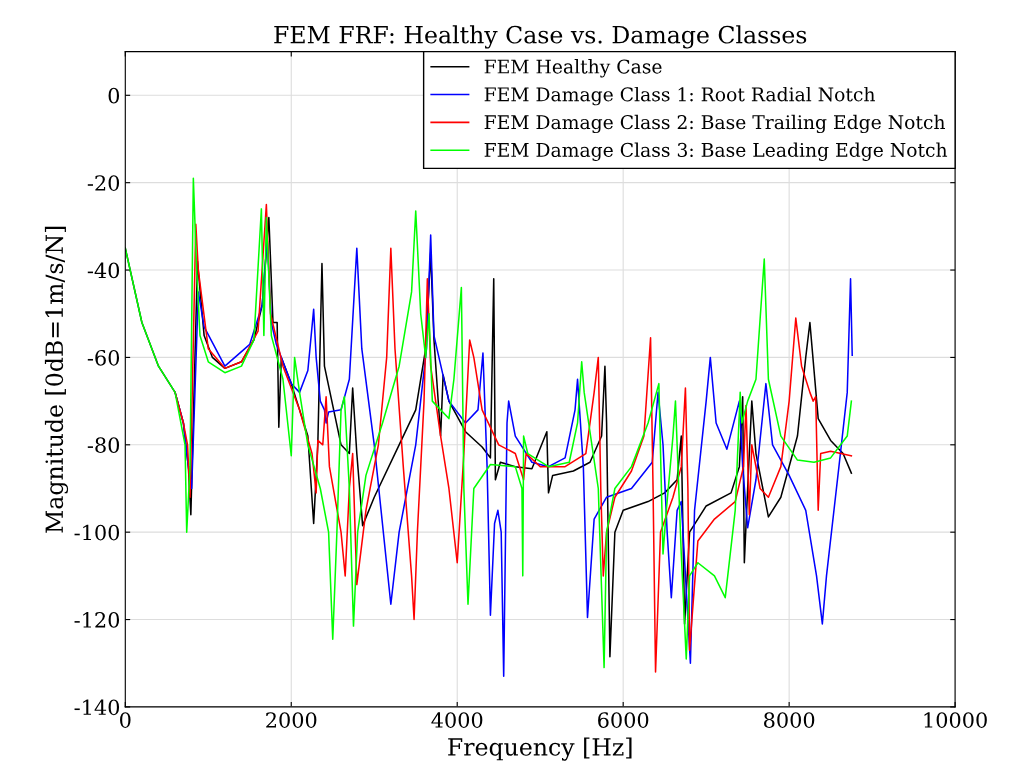 This screenshot has width=1027, height=782. I want to click on legend-label: FEM Damage Class 1: Root Radial Notch, so click(679, 96).